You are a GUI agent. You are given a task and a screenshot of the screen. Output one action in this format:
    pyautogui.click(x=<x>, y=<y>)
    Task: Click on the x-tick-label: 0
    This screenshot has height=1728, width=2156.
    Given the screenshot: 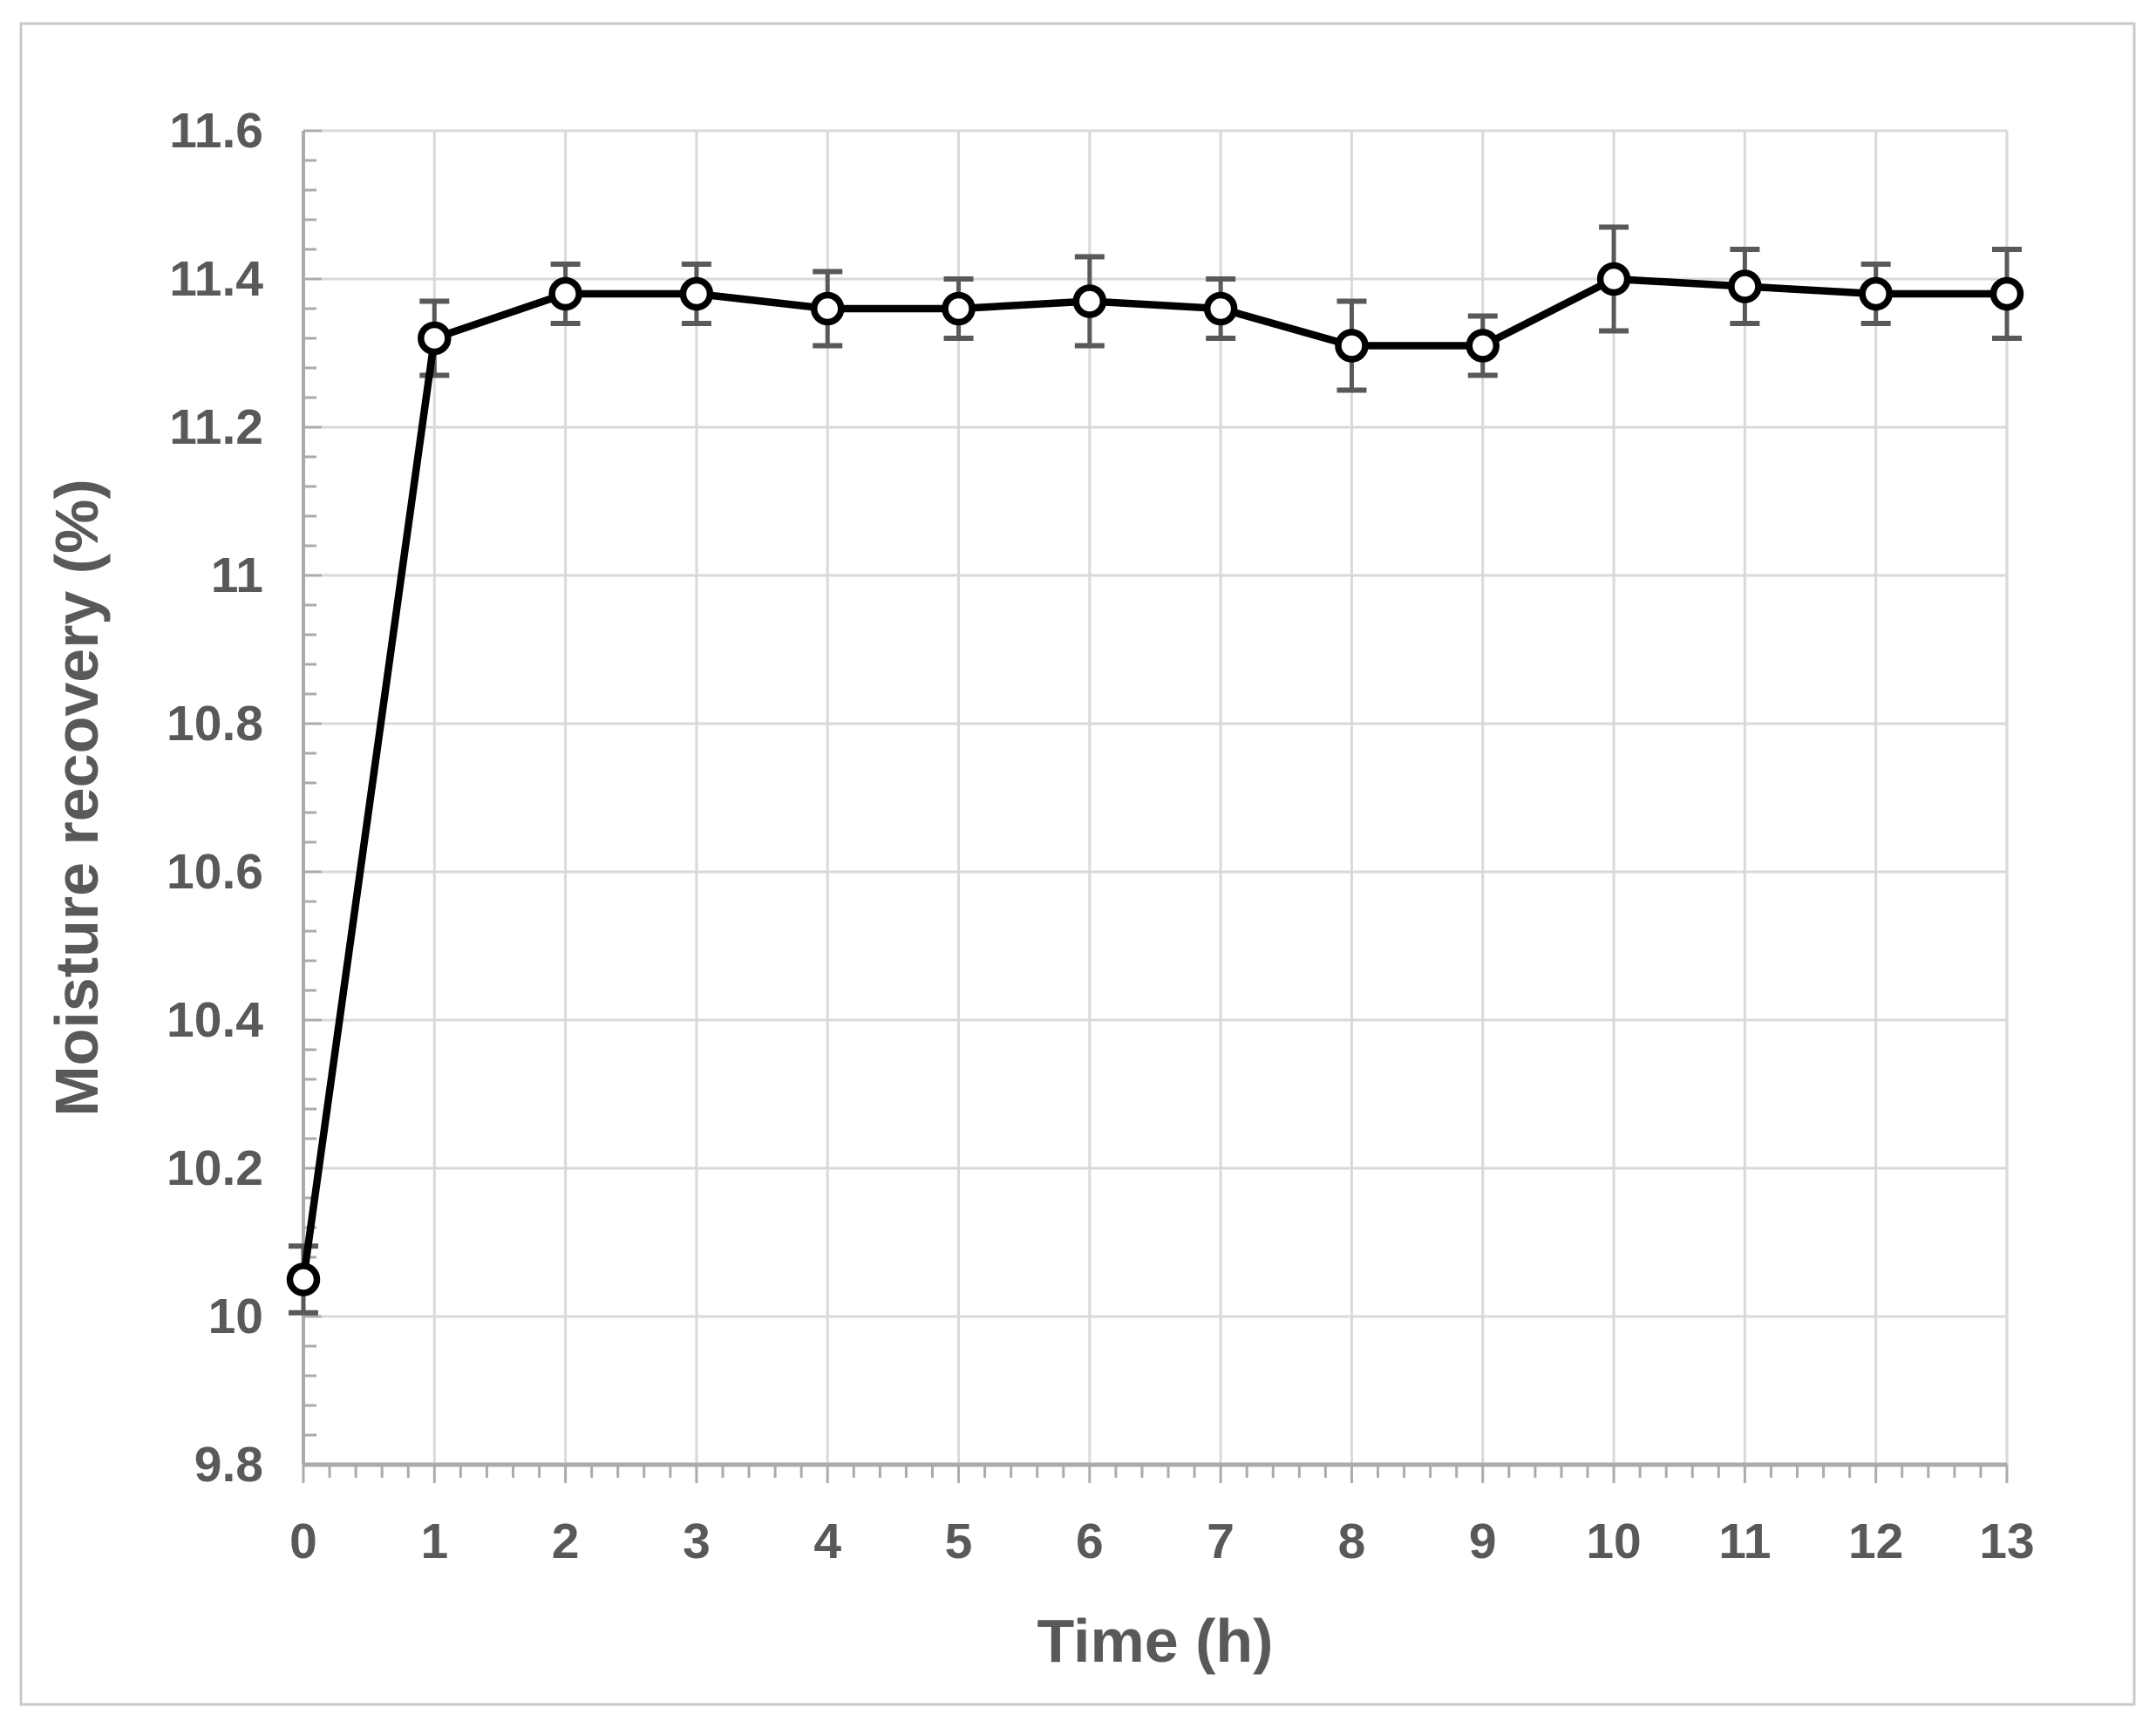 What is the action you would take?
    pyautogui.click(x=303, y=1541)
    